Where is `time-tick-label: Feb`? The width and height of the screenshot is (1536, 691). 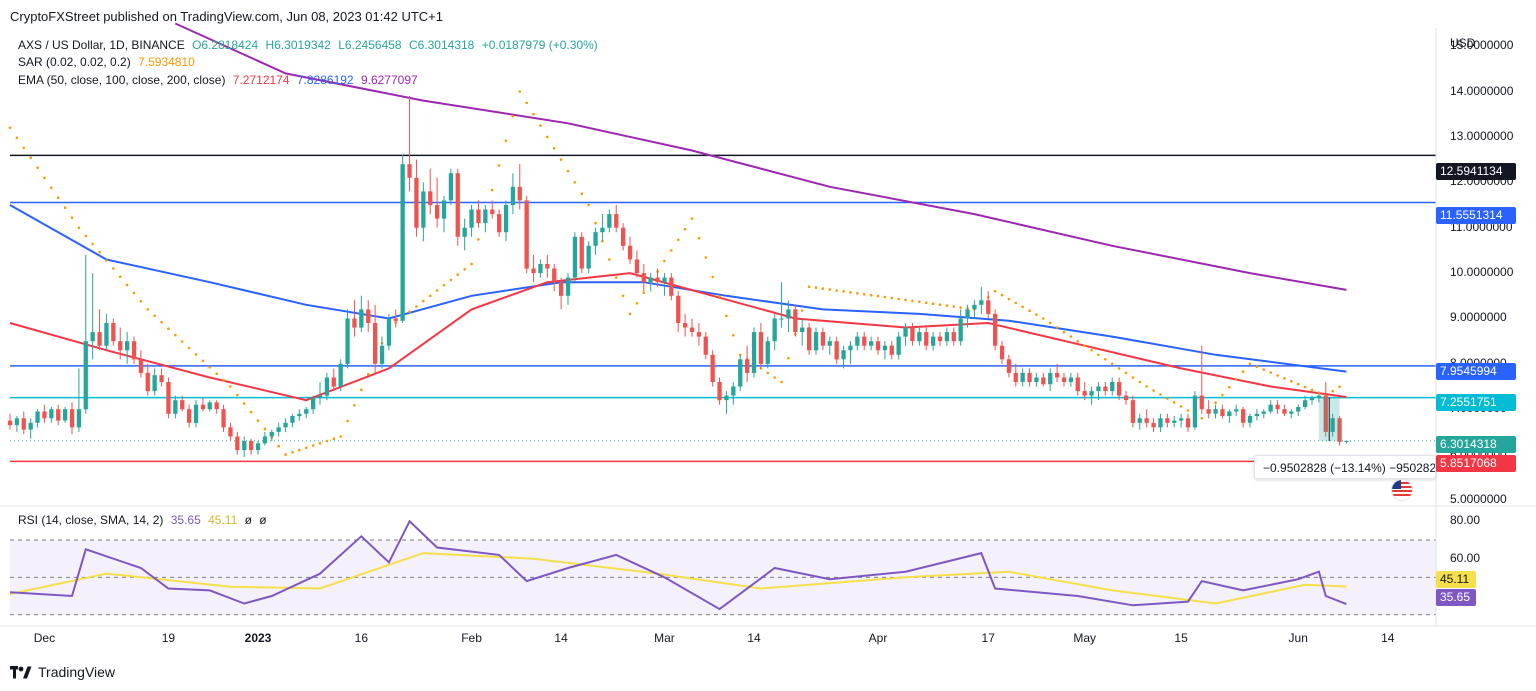
time-tick-label: Feb is located at coordinates (471, 638).